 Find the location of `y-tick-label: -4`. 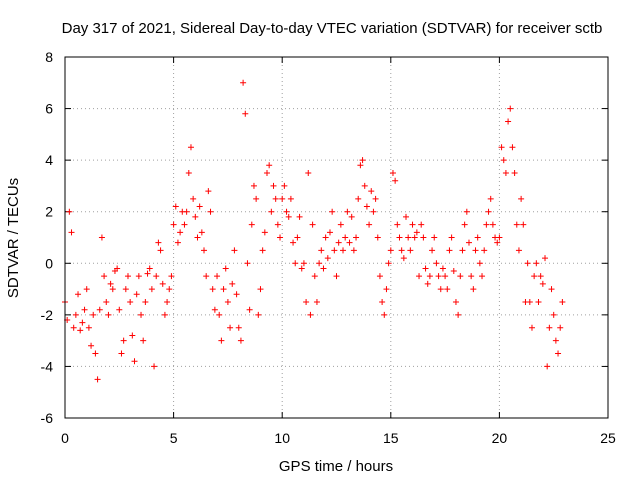

y-tick-label: -4 is located at coordinates (47, 366).